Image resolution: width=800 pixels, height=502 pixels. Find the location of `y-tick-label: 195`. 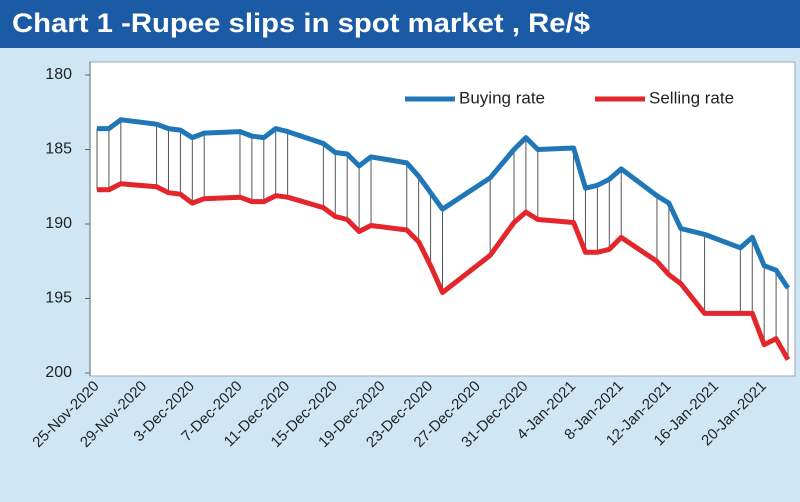

y-tick-label: 195 is located at coordinates (58, 298).